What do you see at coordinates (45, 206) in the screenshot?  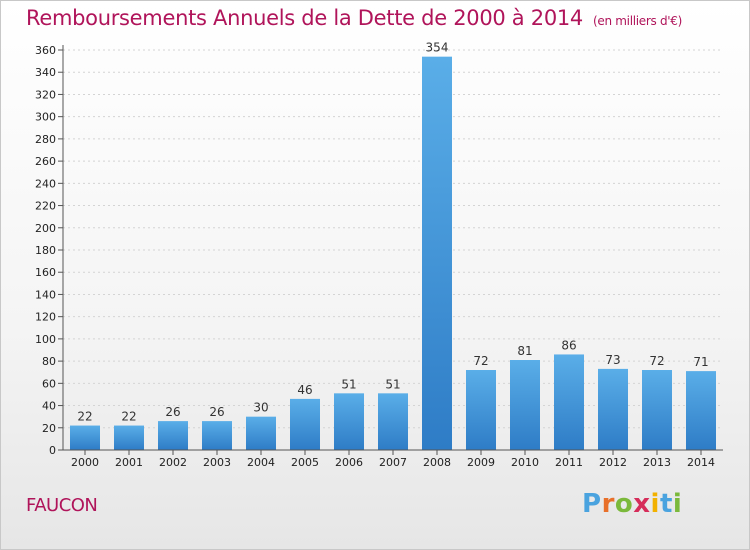 I see `y-tick-label: 220` at bounding box center [45, 206].